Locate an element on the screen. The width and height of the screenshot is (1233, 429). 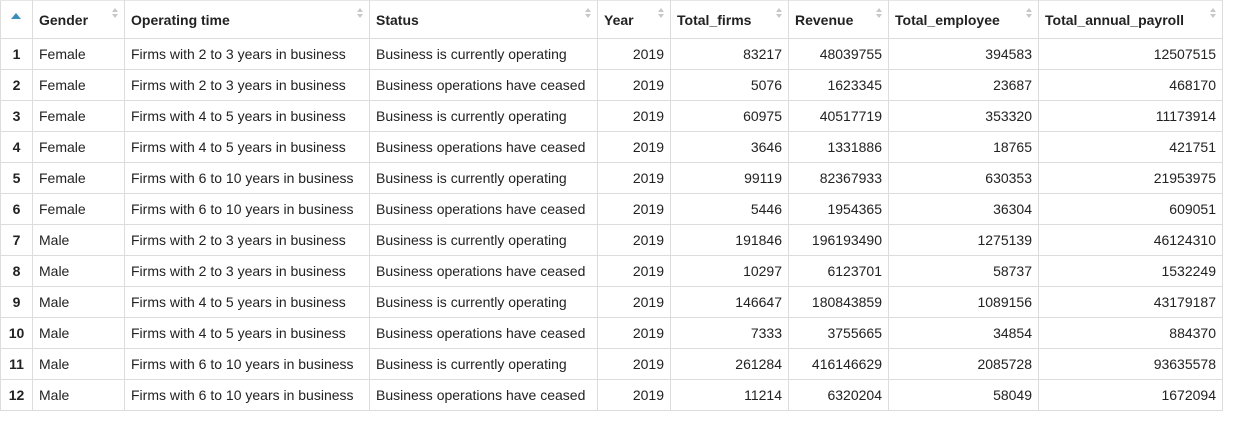
cell-total-annual-payroll: 468170 is located at coordinates (1130, 85).